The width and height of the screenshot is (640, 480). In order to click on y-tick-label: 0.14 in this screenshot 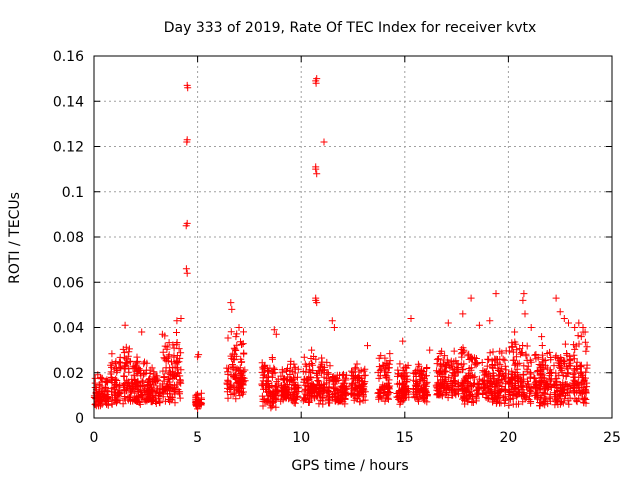, I will do `click(68, 102)`.